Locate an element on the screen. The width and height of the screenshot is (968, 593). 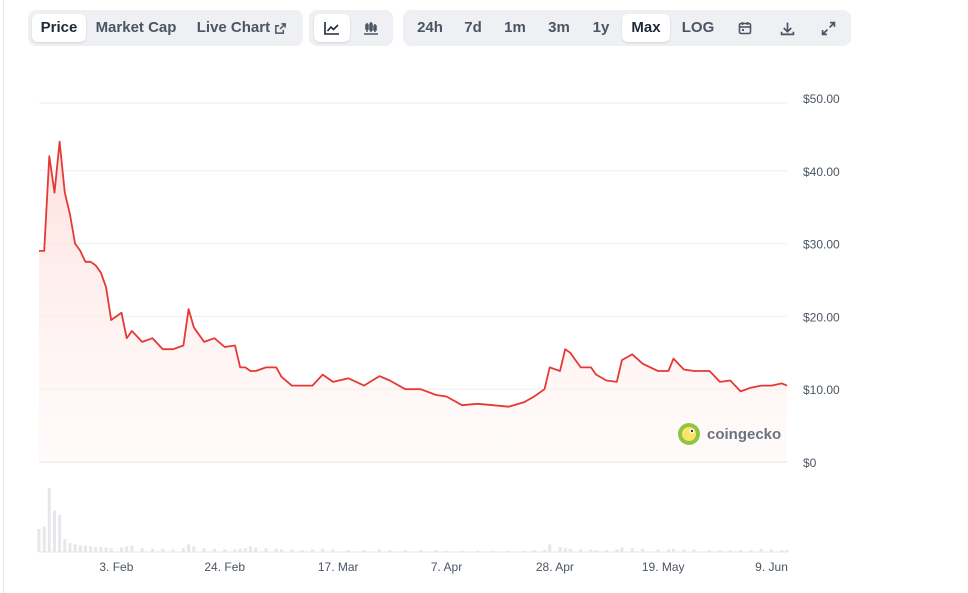
tab-live-chart: Live Chart is located at coordinates (242, 28).